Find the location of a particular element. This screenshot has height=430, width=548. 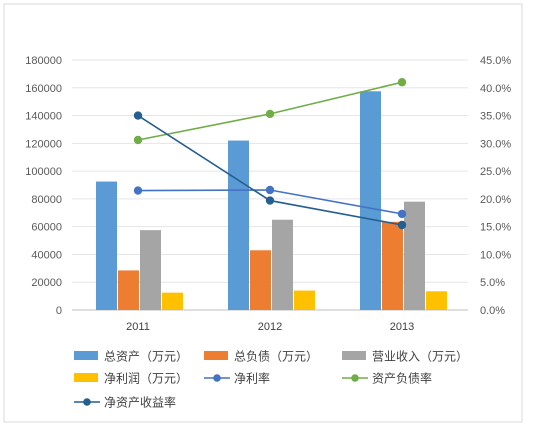

left-tick-label: 80000 is located at coordinates (46, 200).